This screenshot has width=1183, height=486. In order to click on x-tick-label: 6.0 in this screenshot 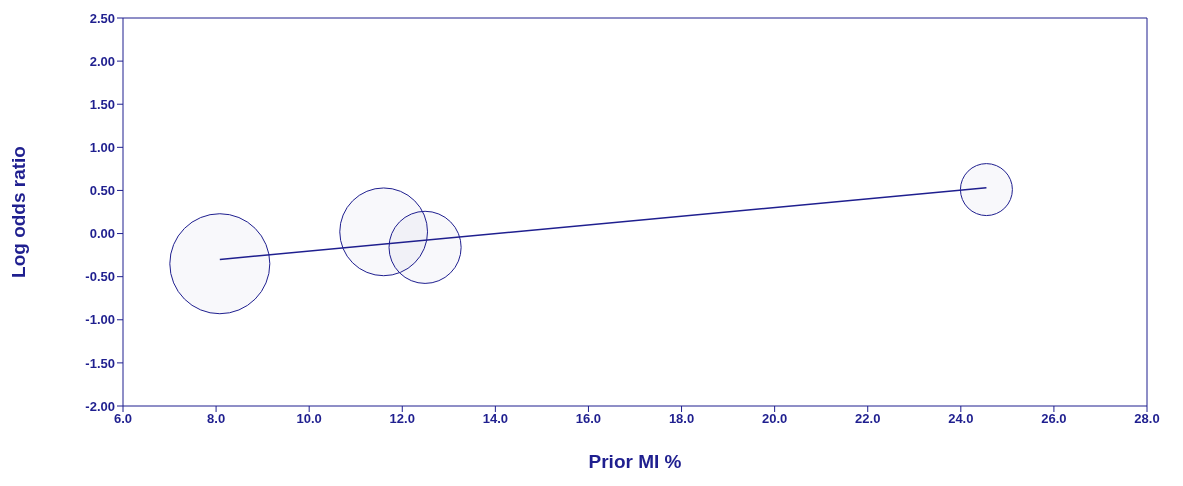, I will do `click(123, 419)`.